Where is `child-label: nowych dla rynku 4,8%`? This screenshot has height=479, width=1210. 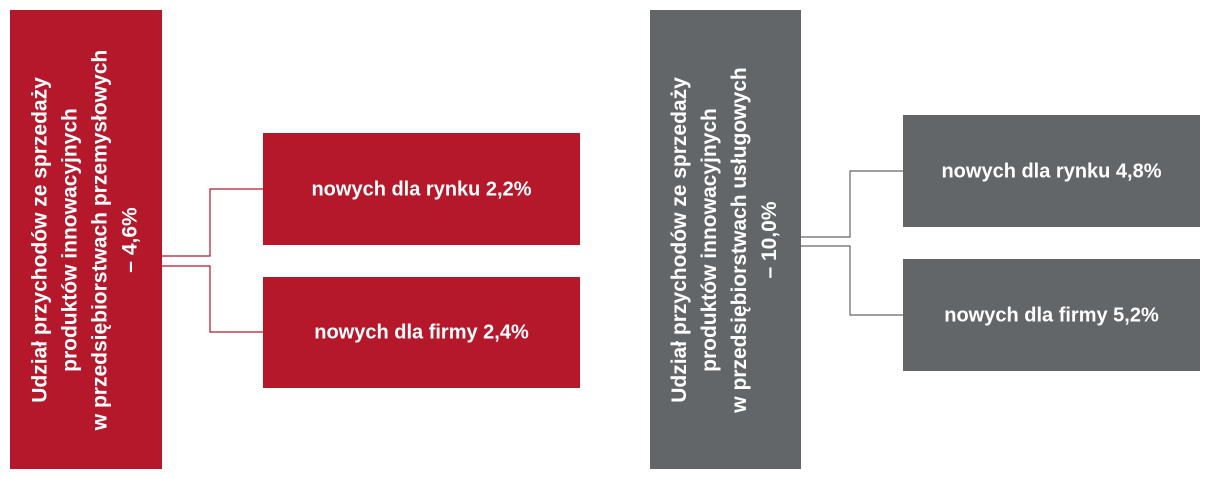
child-label: nowych dla rynku 4,8% is located at coordinates (1051, 171).